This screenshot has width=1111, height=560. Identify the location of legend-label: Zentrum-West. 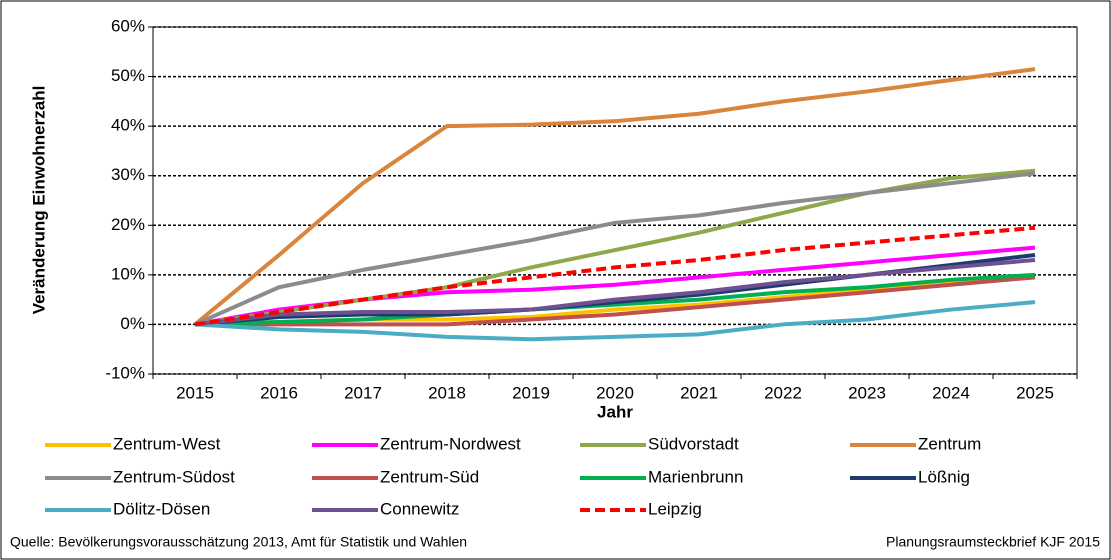
(167, 443).